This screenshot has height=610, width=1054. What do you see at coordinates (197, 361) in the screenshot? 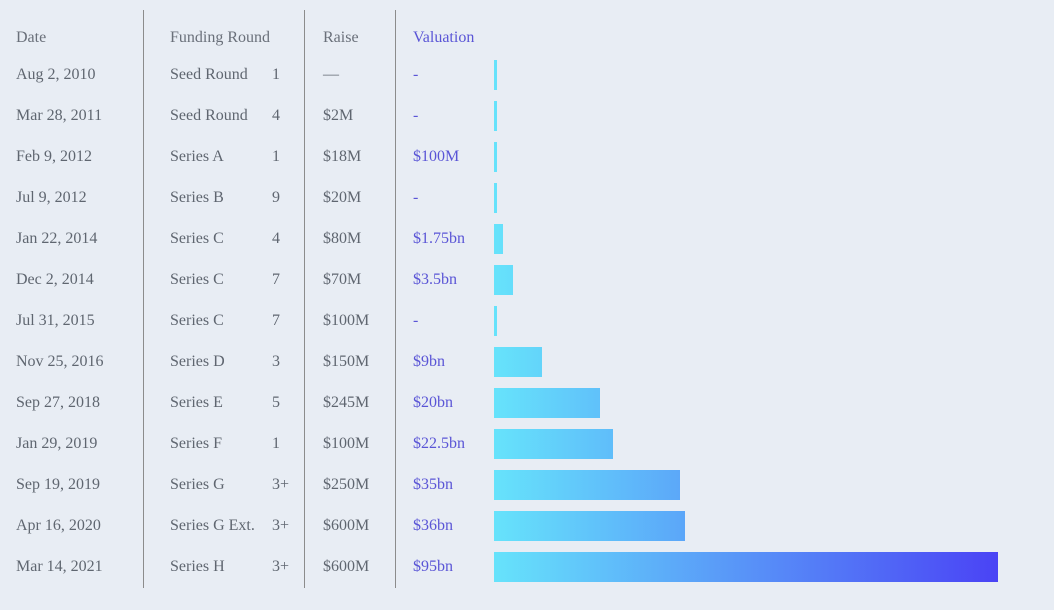
I see `row-funding-round: Series D` at bounding box center [197, 361].